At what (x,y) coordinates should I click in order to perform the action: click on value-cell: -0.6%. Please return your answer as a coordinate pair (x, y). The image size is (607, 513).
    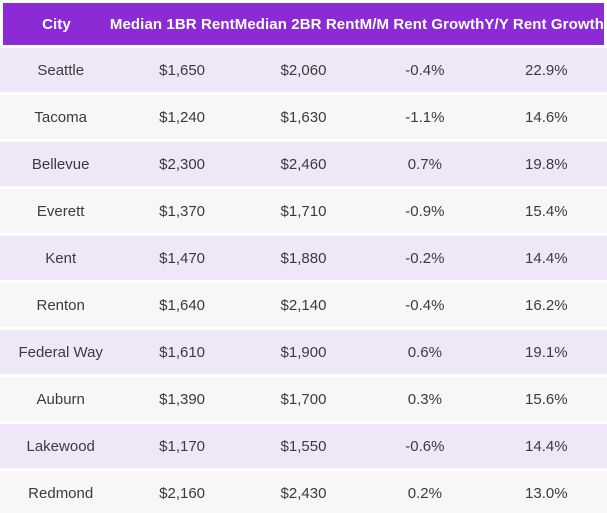
    Looking at the image, I should click on (425, 446).